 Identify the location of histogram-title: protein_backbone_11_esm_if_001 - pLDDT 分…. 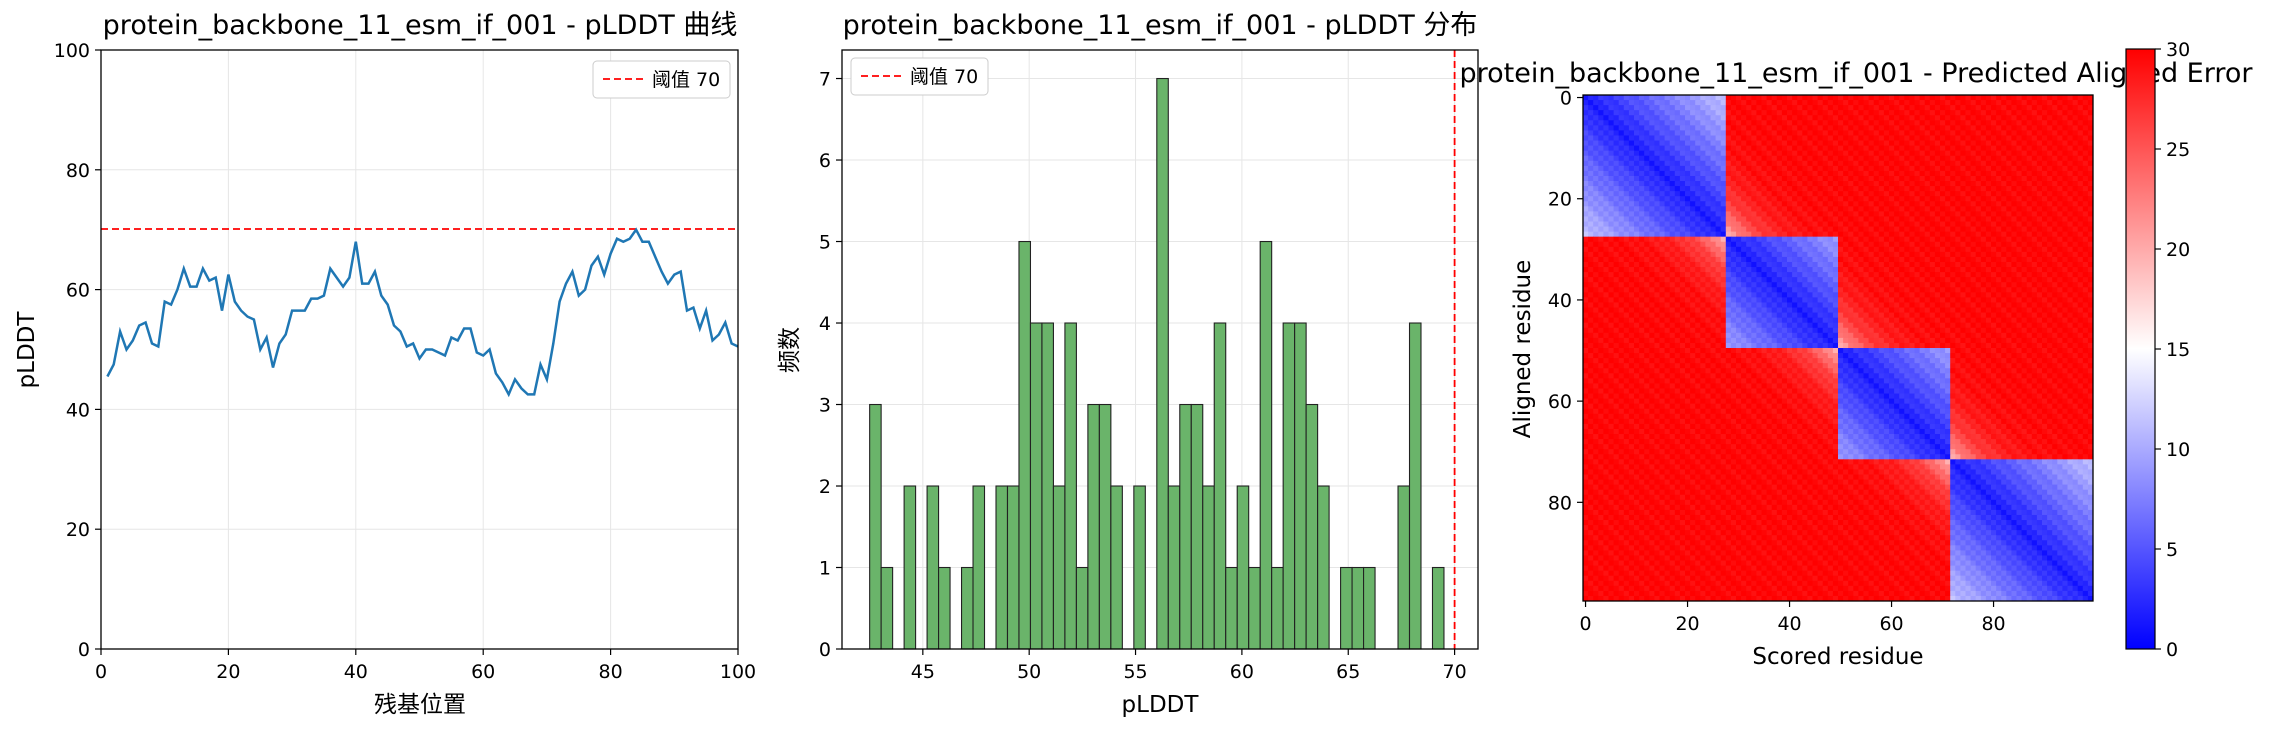
(1160, 25).